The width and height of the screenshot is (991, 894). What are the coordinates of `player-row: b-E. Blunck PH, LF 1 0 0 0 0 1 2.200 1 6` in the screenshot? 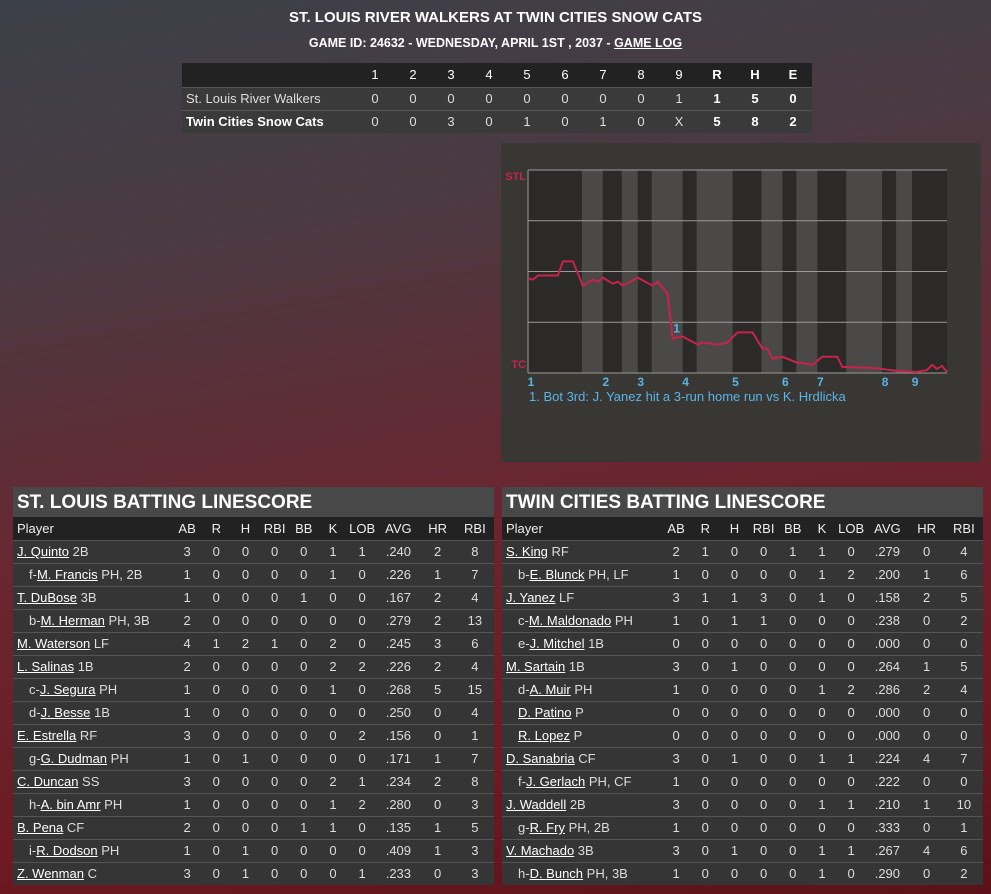 It's located at (742, 574).